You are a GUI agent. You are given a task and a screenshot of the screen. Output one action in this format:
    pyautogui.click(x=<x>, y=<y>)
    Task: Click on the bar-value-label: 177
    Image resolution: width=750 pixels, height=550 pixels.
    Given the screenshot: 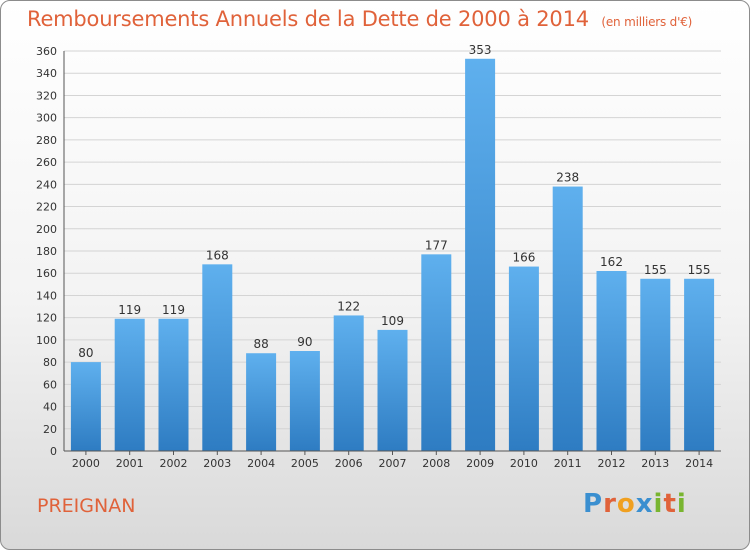 What is the action you would take?
    pyautogui.click(x=436, y=245)
    